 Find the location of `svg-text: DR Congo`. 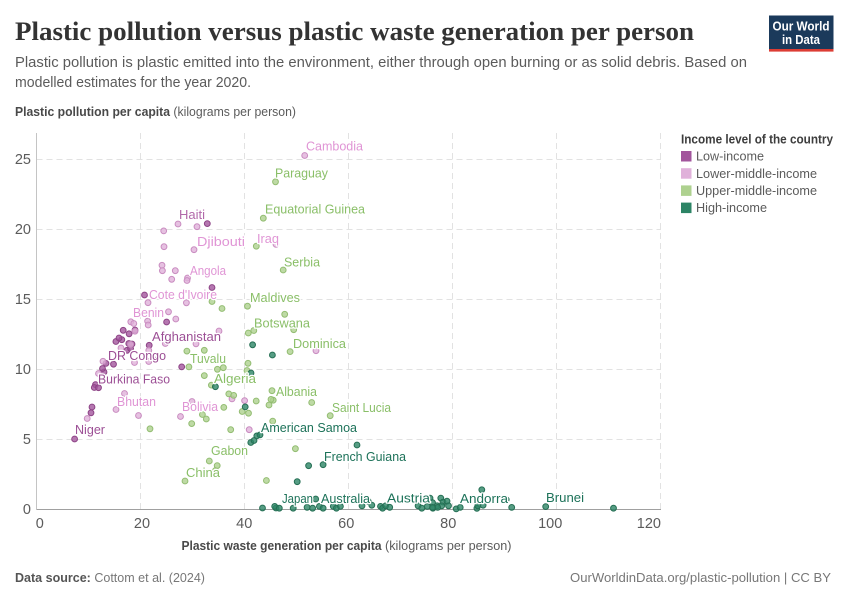

svg-text: DR Congo is located at coordinates (137, 356).